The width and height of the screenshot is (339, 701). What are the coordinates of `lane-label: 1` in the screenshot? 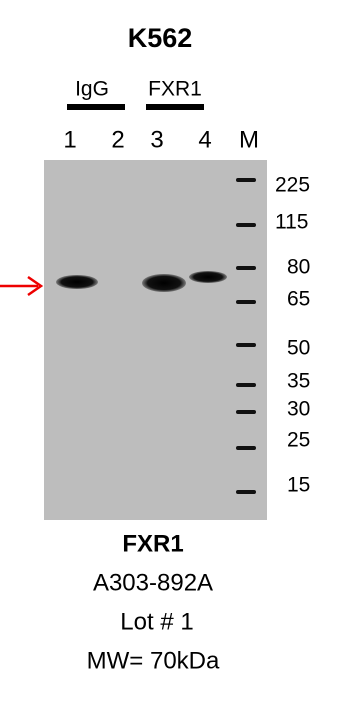 It's located at (69, 139).